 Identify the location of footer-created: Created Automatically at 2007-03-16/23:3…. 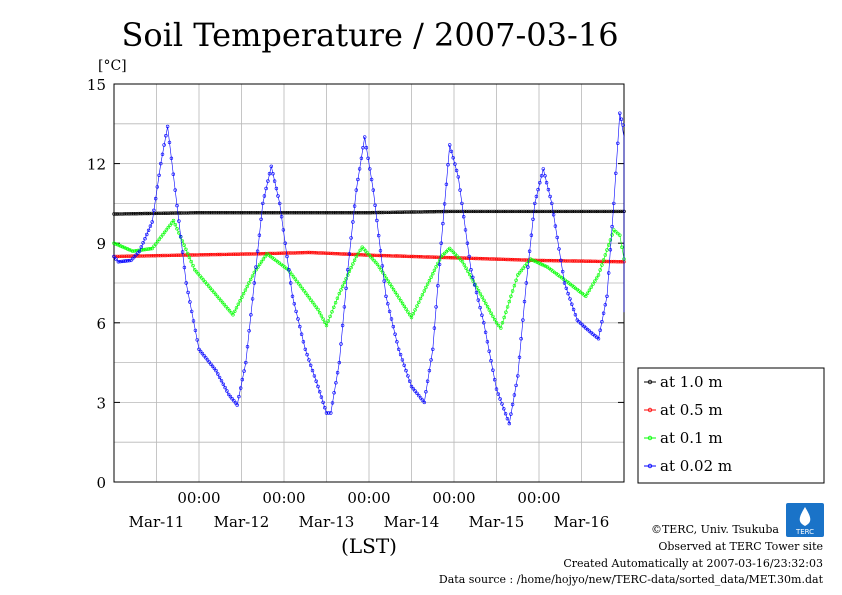
(693, 563).